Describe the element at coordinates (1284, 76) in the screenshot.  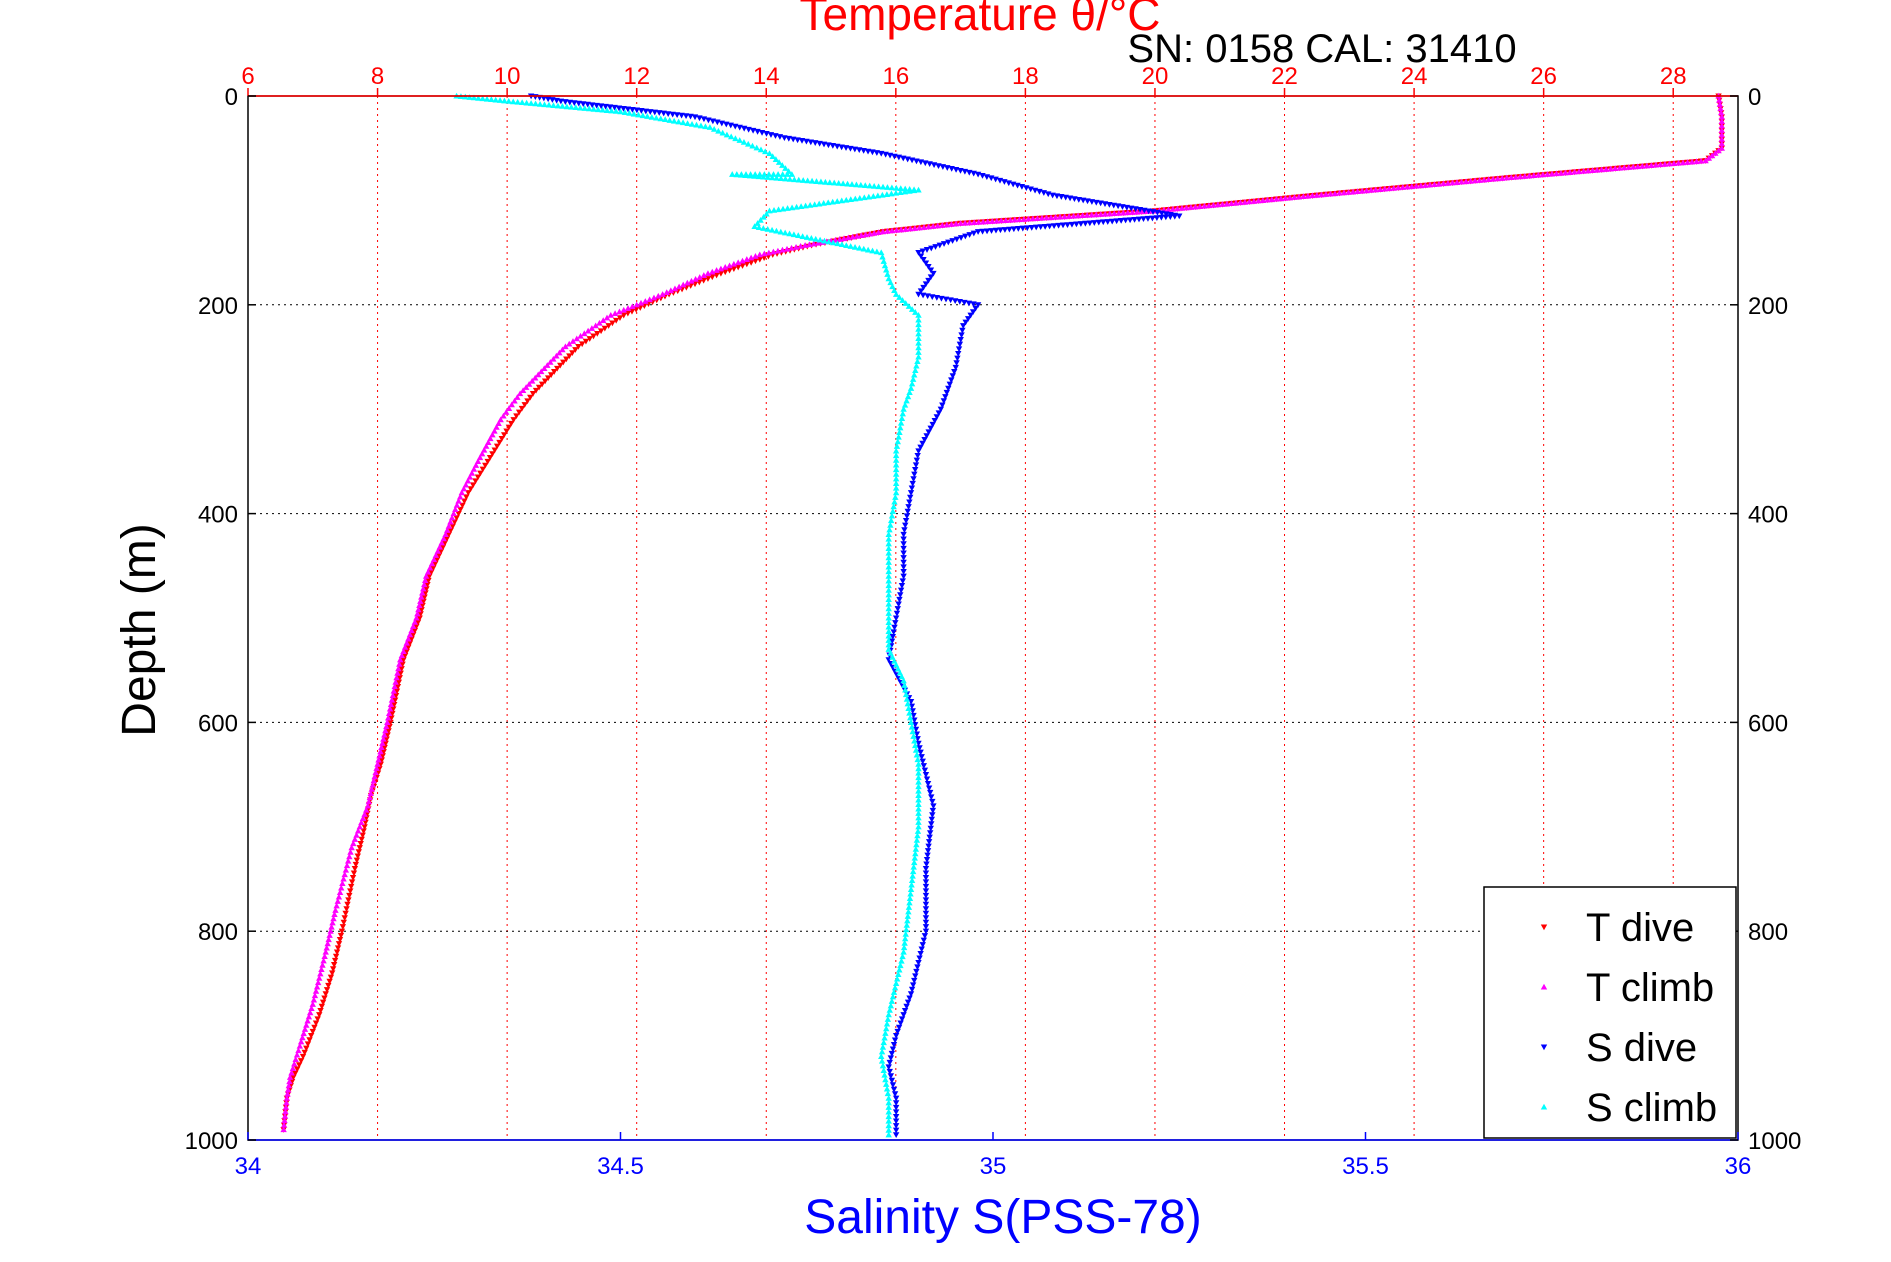
I see `tick-label-temperature-22: 22` at that location.